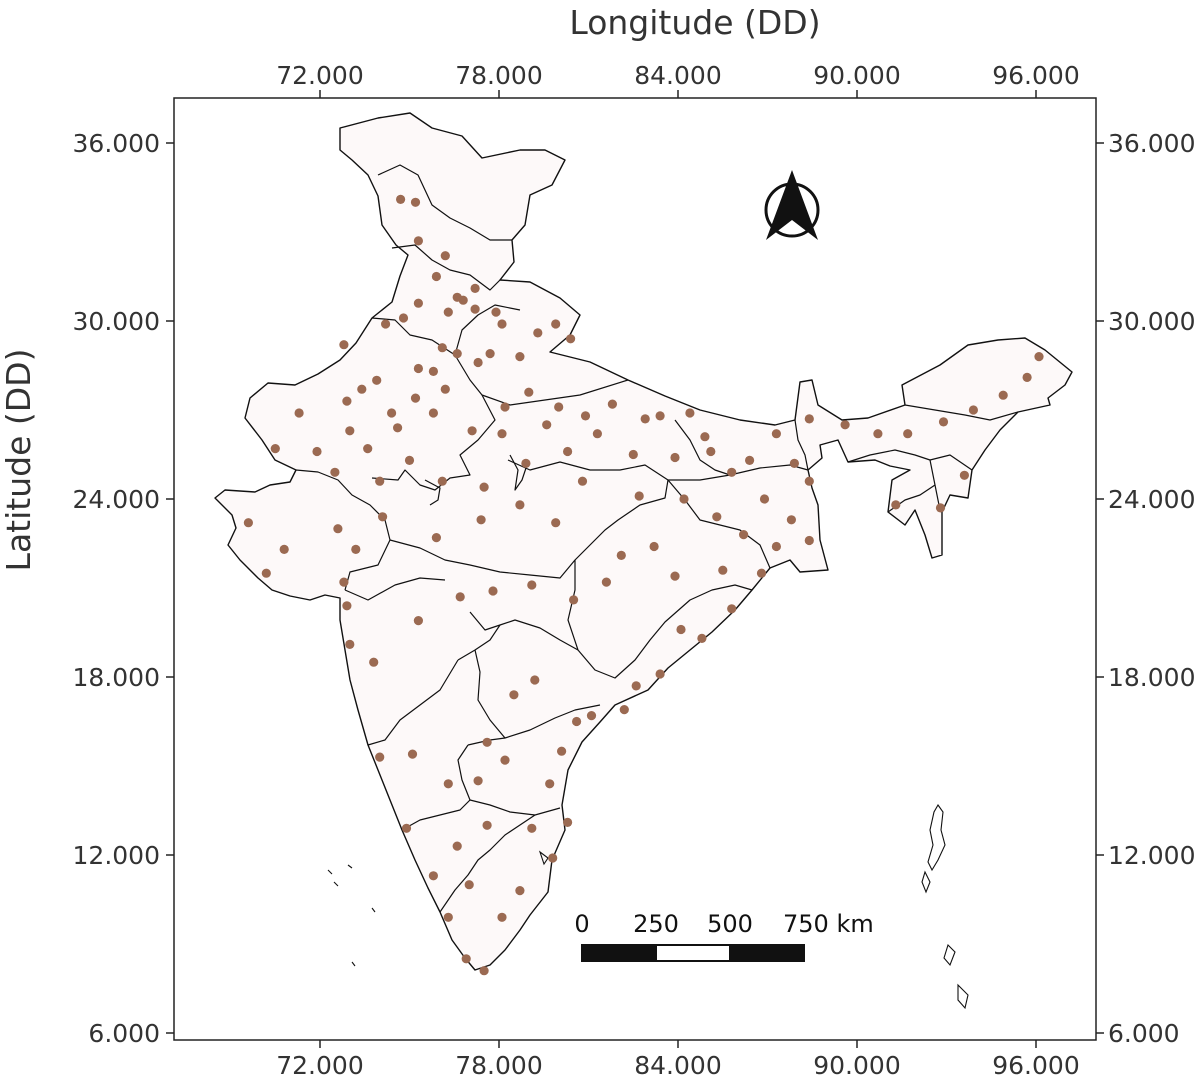 This screenshot has width=1200, height=1082. What do you see at coordinates (1151, 677) in the screenshot?
I see `y-tick-label: 18.000` at bounding box center [1151, 677].